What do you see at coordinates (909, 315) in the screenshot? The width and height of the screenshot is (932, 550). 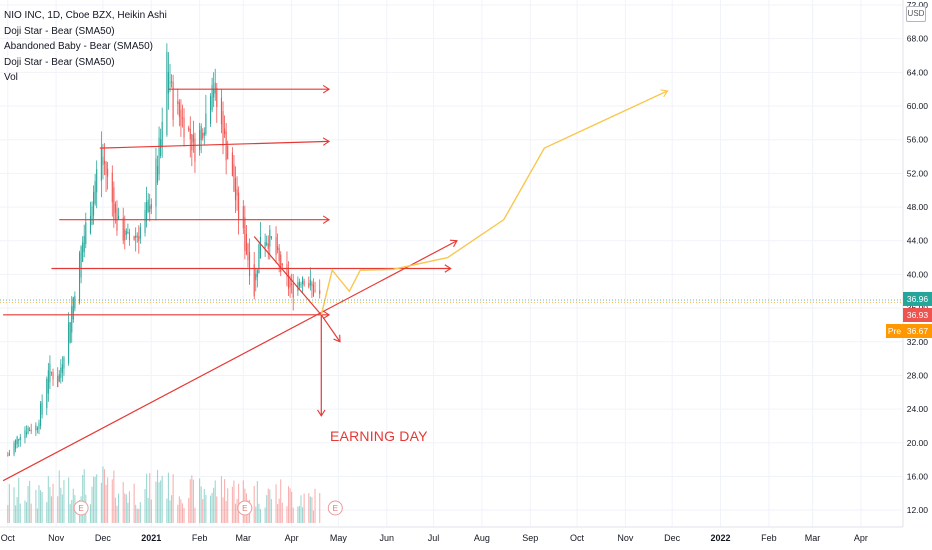 I see `price-tags: 36.96 36.93 36.67 Pre` at bounding box center [909, 315].